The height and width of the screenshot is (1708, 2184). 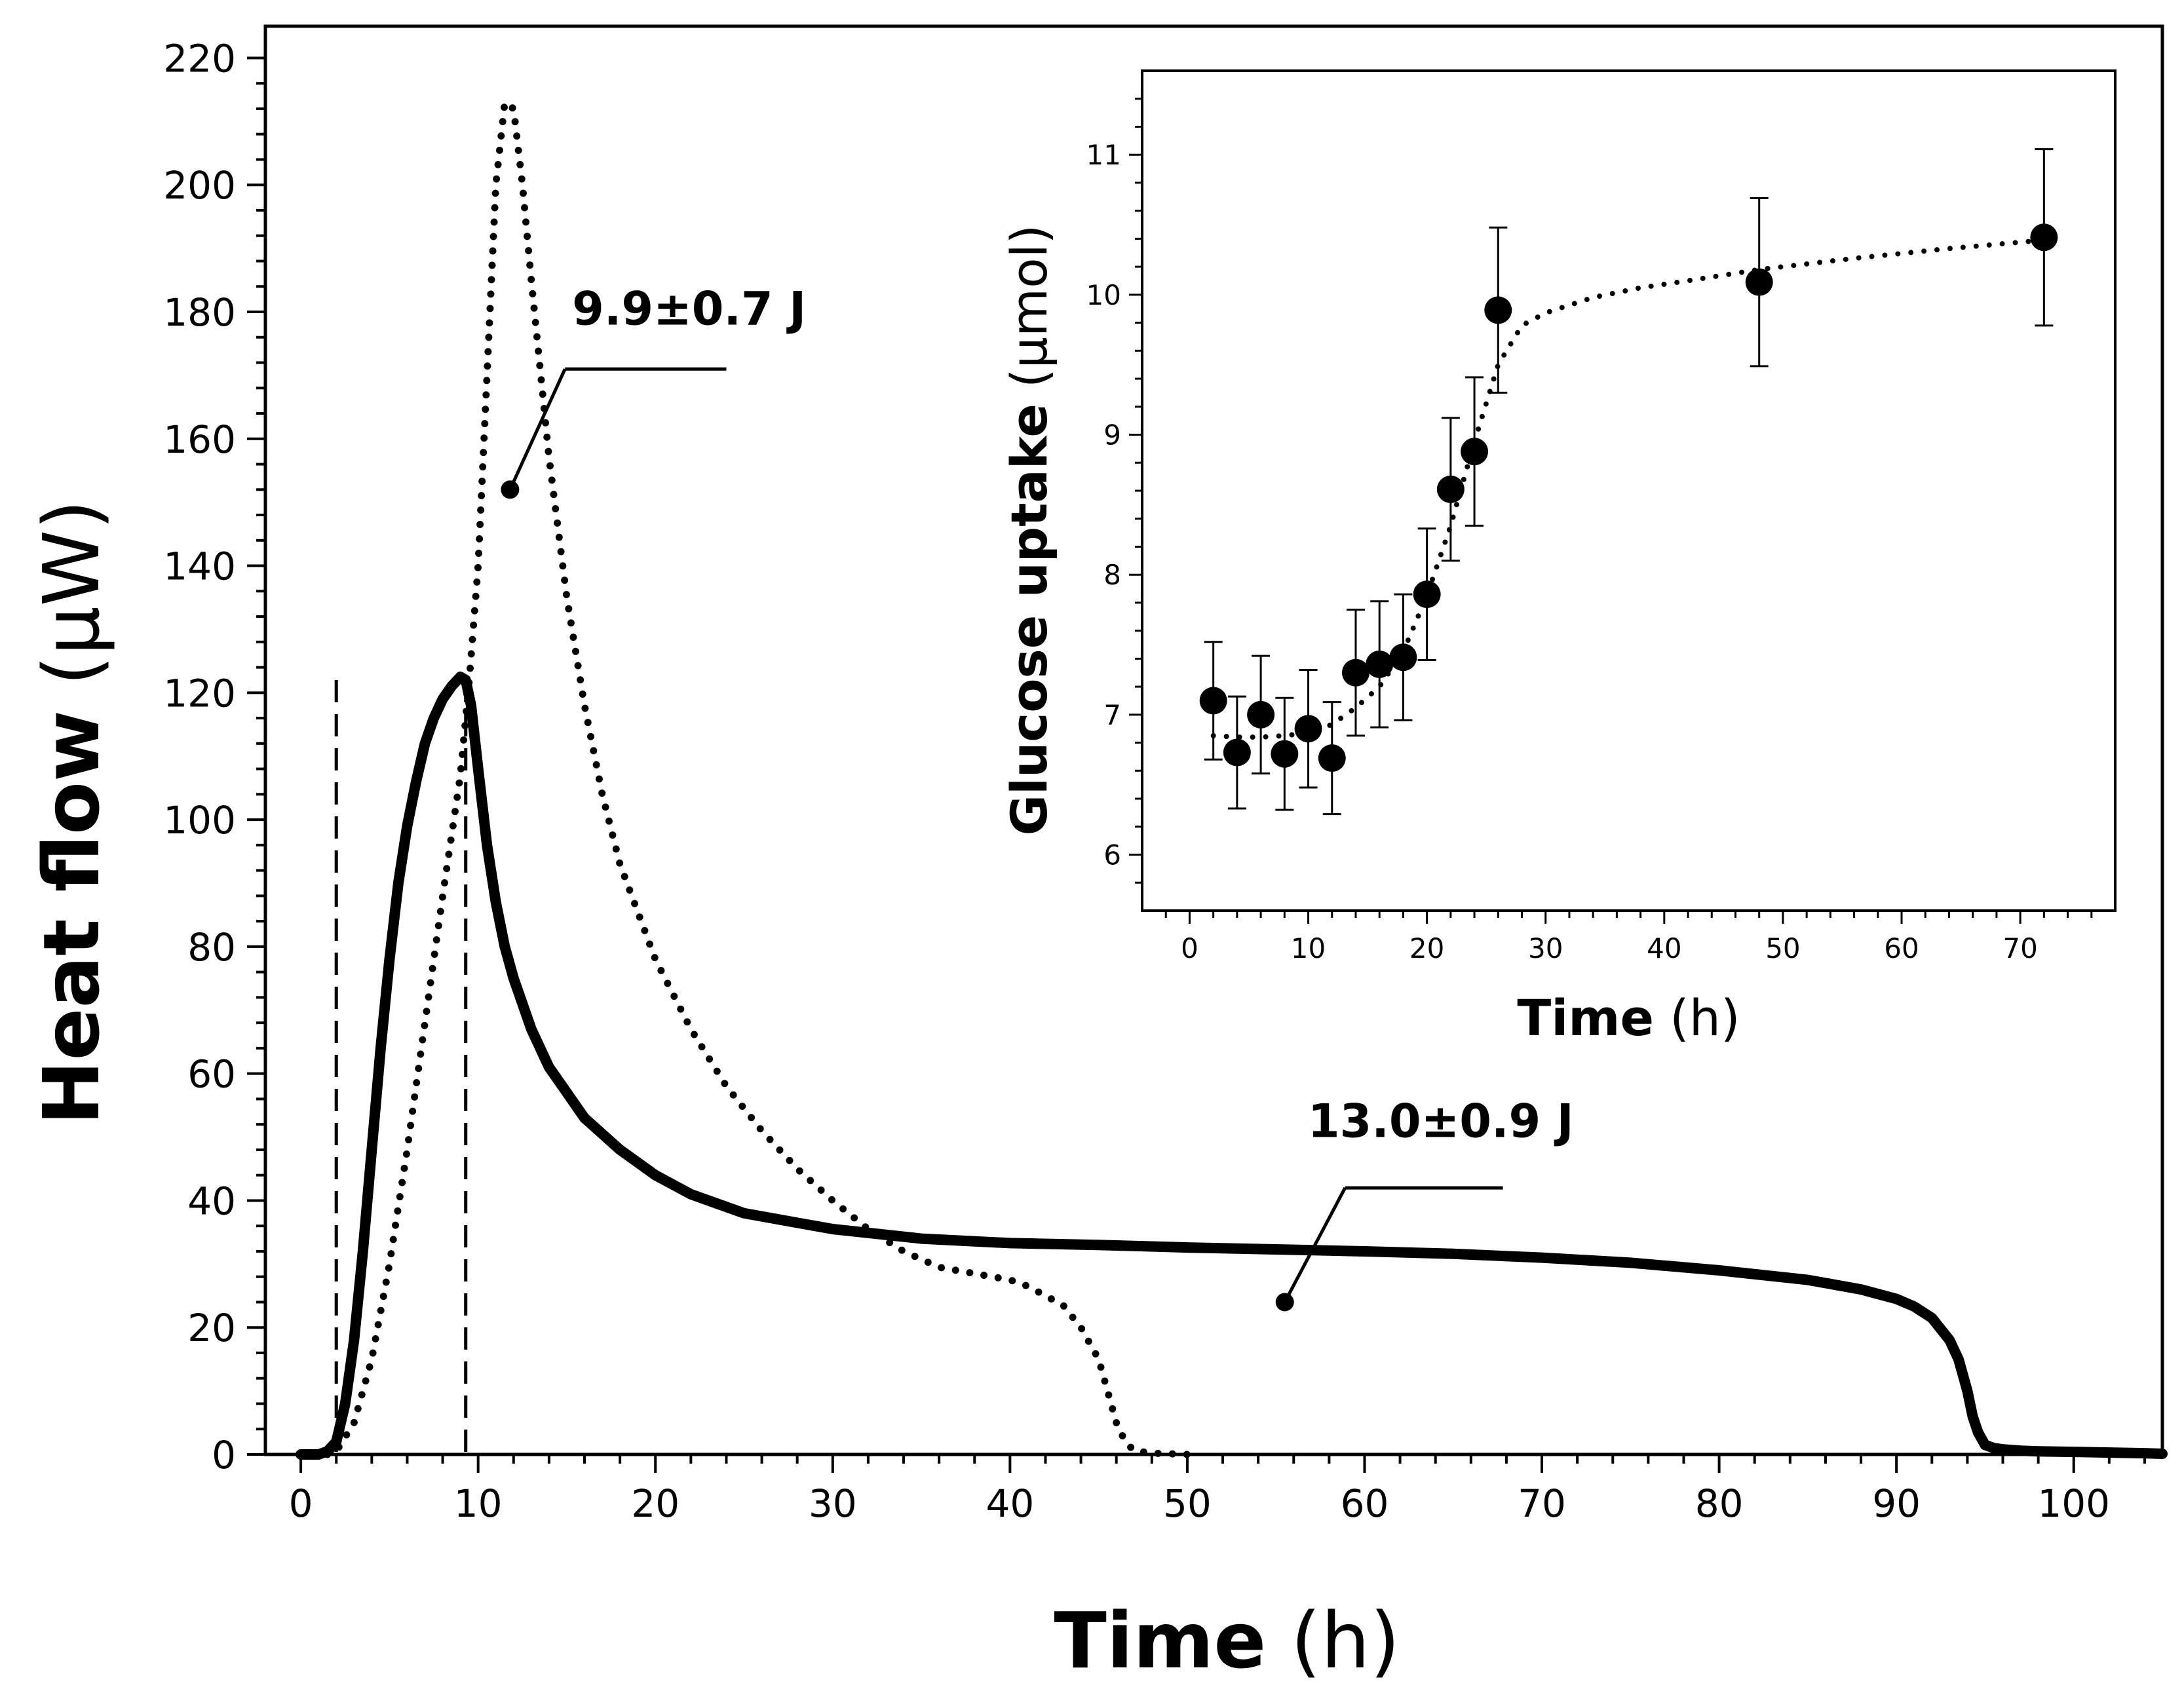 I want to click on y-tick-label: 180, so click(x=199, y=312).